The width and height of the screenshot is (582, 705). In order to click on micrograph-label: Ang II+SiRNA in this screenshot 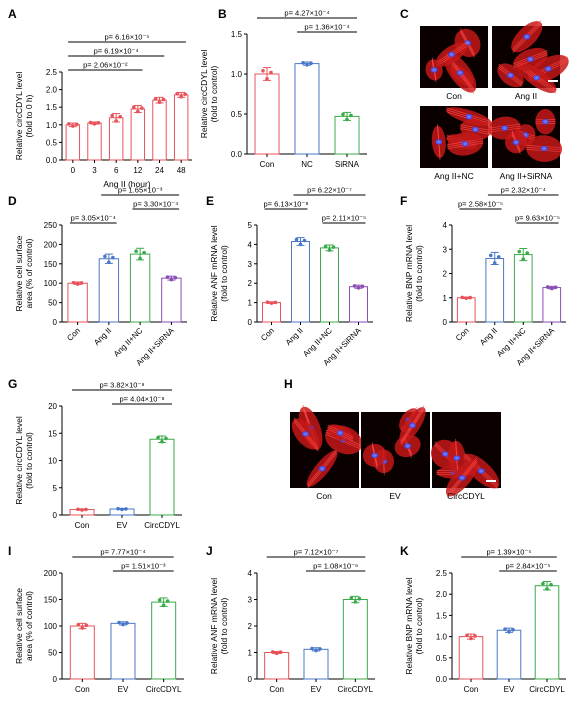, I will do `click(526, 176)`.